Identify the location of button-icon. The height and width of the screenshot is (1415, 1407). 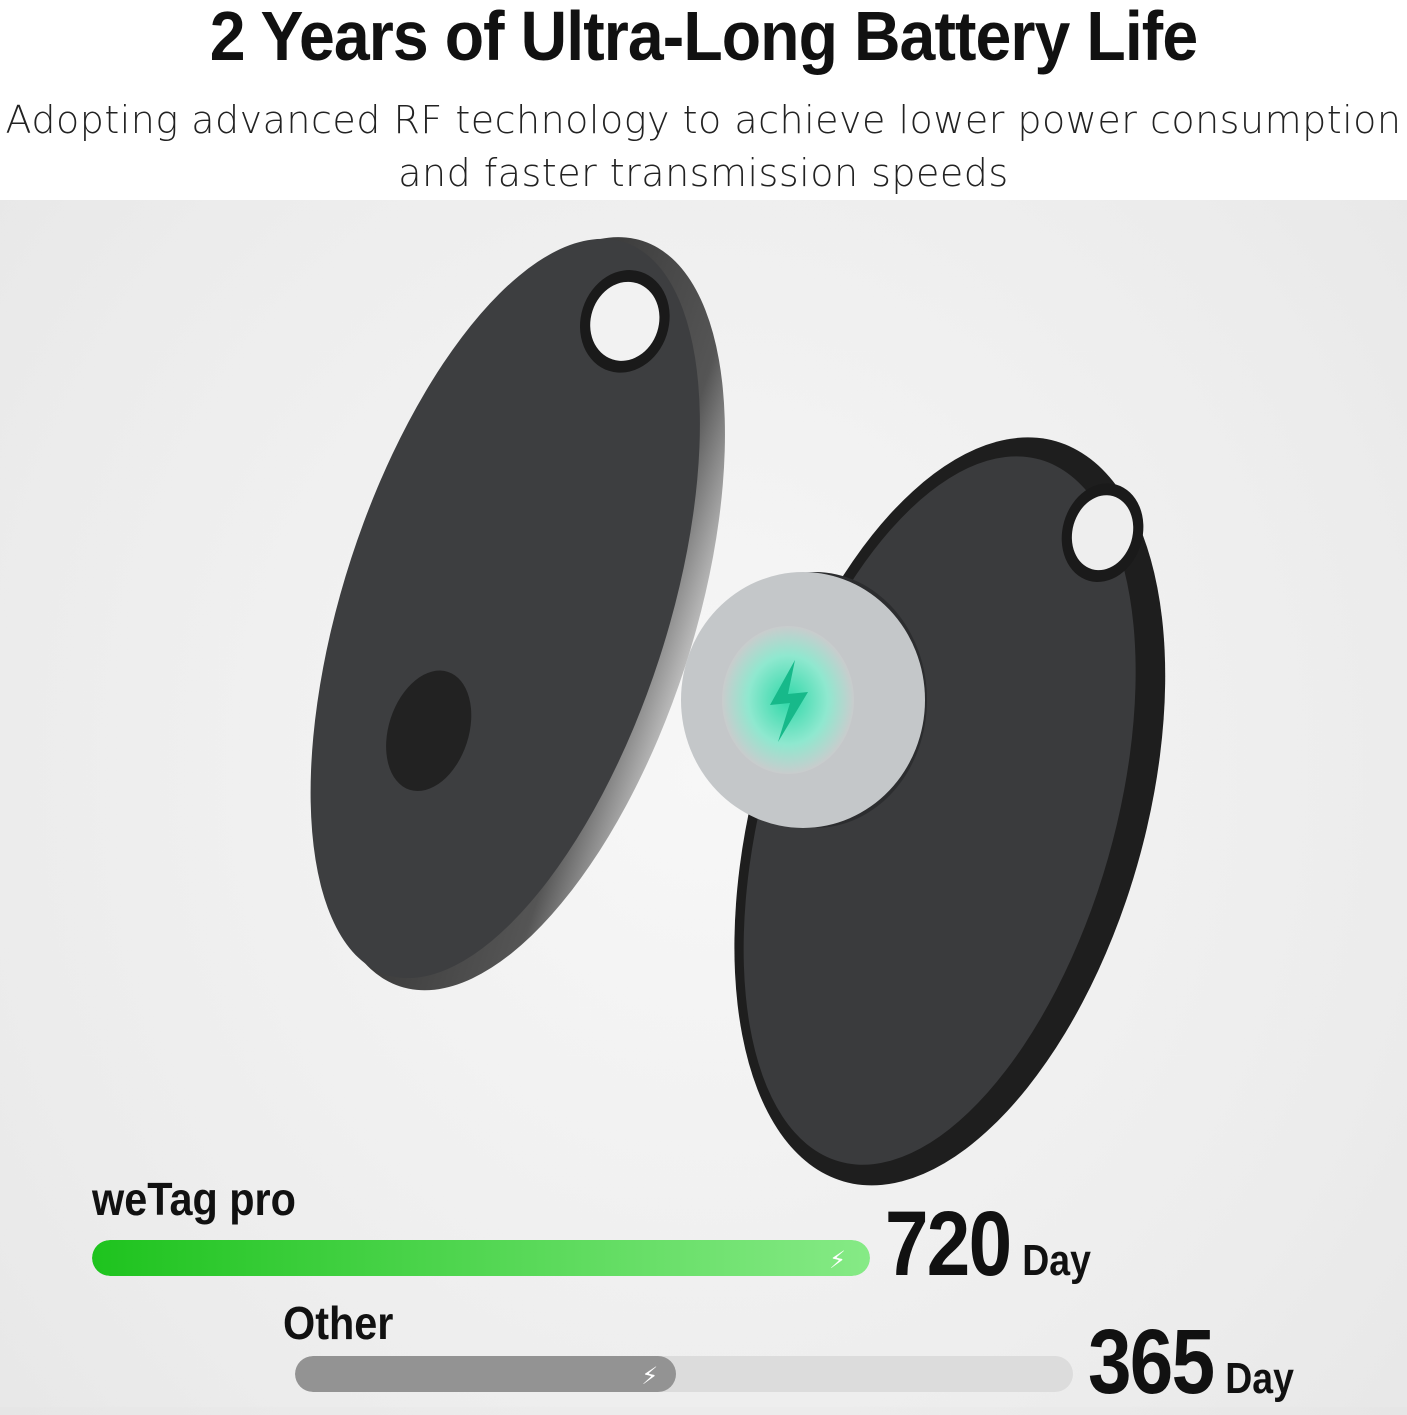
(429, 731).